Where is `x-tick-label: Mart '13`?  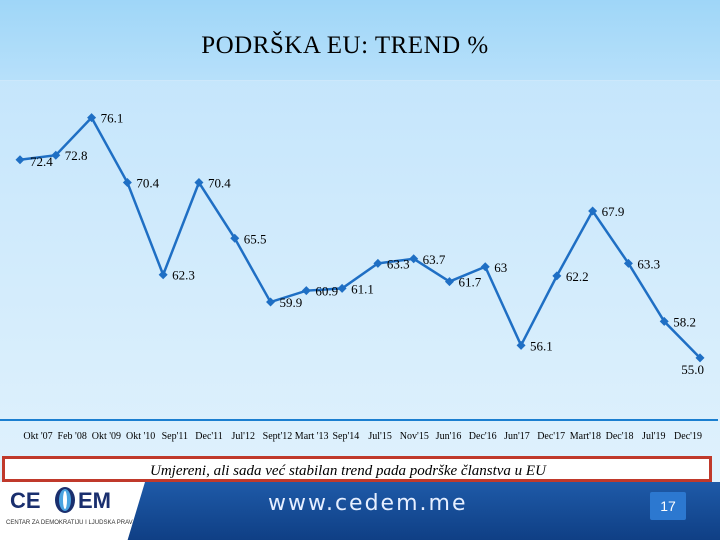 x-tick-label: Mart '13 is located at coordinates (312, 436).